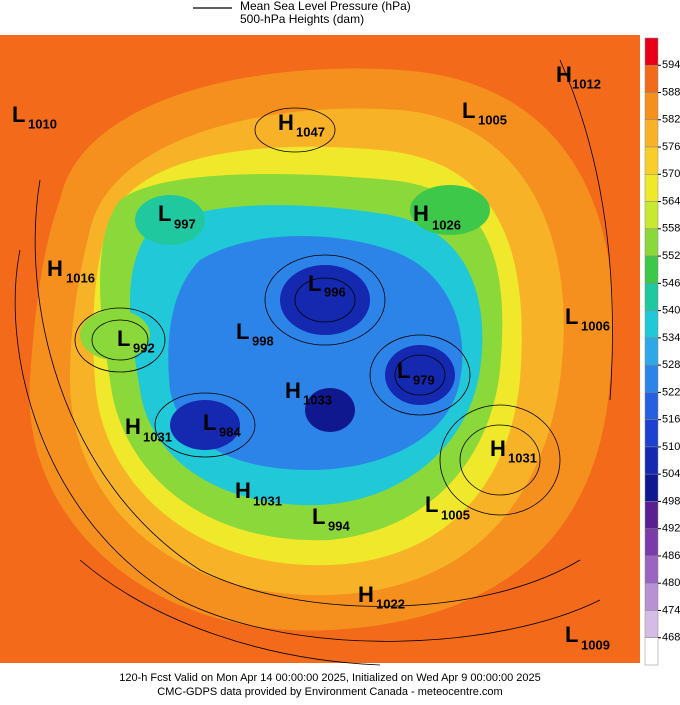  What do you see at coordinates (671, 392) in the screenshot?
I see `tick-label: 522` at bounding box center [671, 392].